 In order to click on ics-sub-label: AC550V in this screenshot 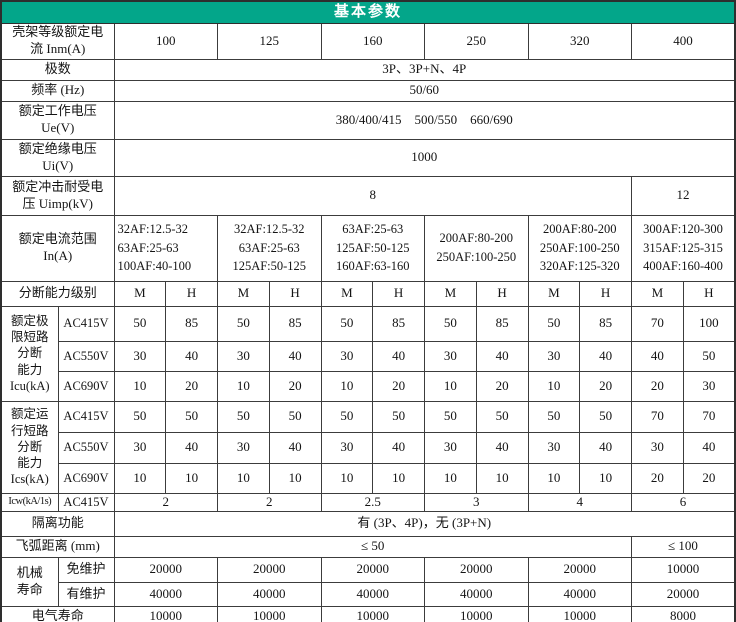, I will do `click(86, 447)`.